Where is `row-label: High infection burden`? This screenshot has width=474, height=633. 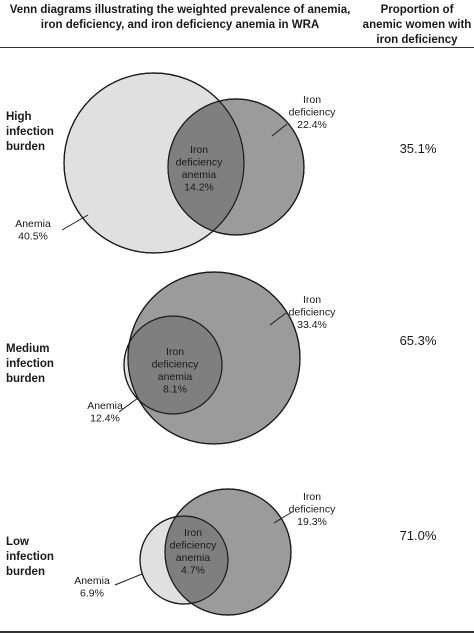 row-label: High infection burden is located at coordinates (30, 132).